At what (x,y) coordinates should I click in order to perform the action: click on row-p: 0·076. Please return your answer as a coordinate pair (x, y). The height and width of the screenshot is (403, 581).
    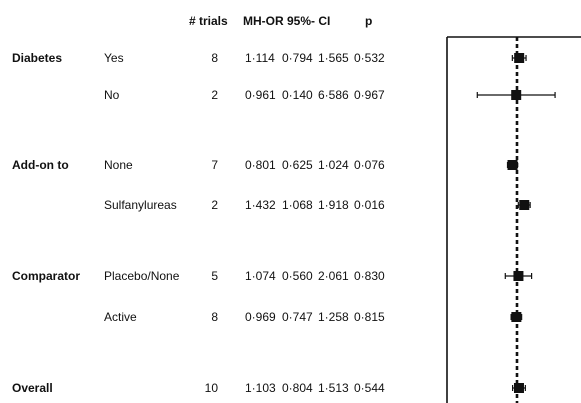
    Looking at the image, I should click on (369, 165).